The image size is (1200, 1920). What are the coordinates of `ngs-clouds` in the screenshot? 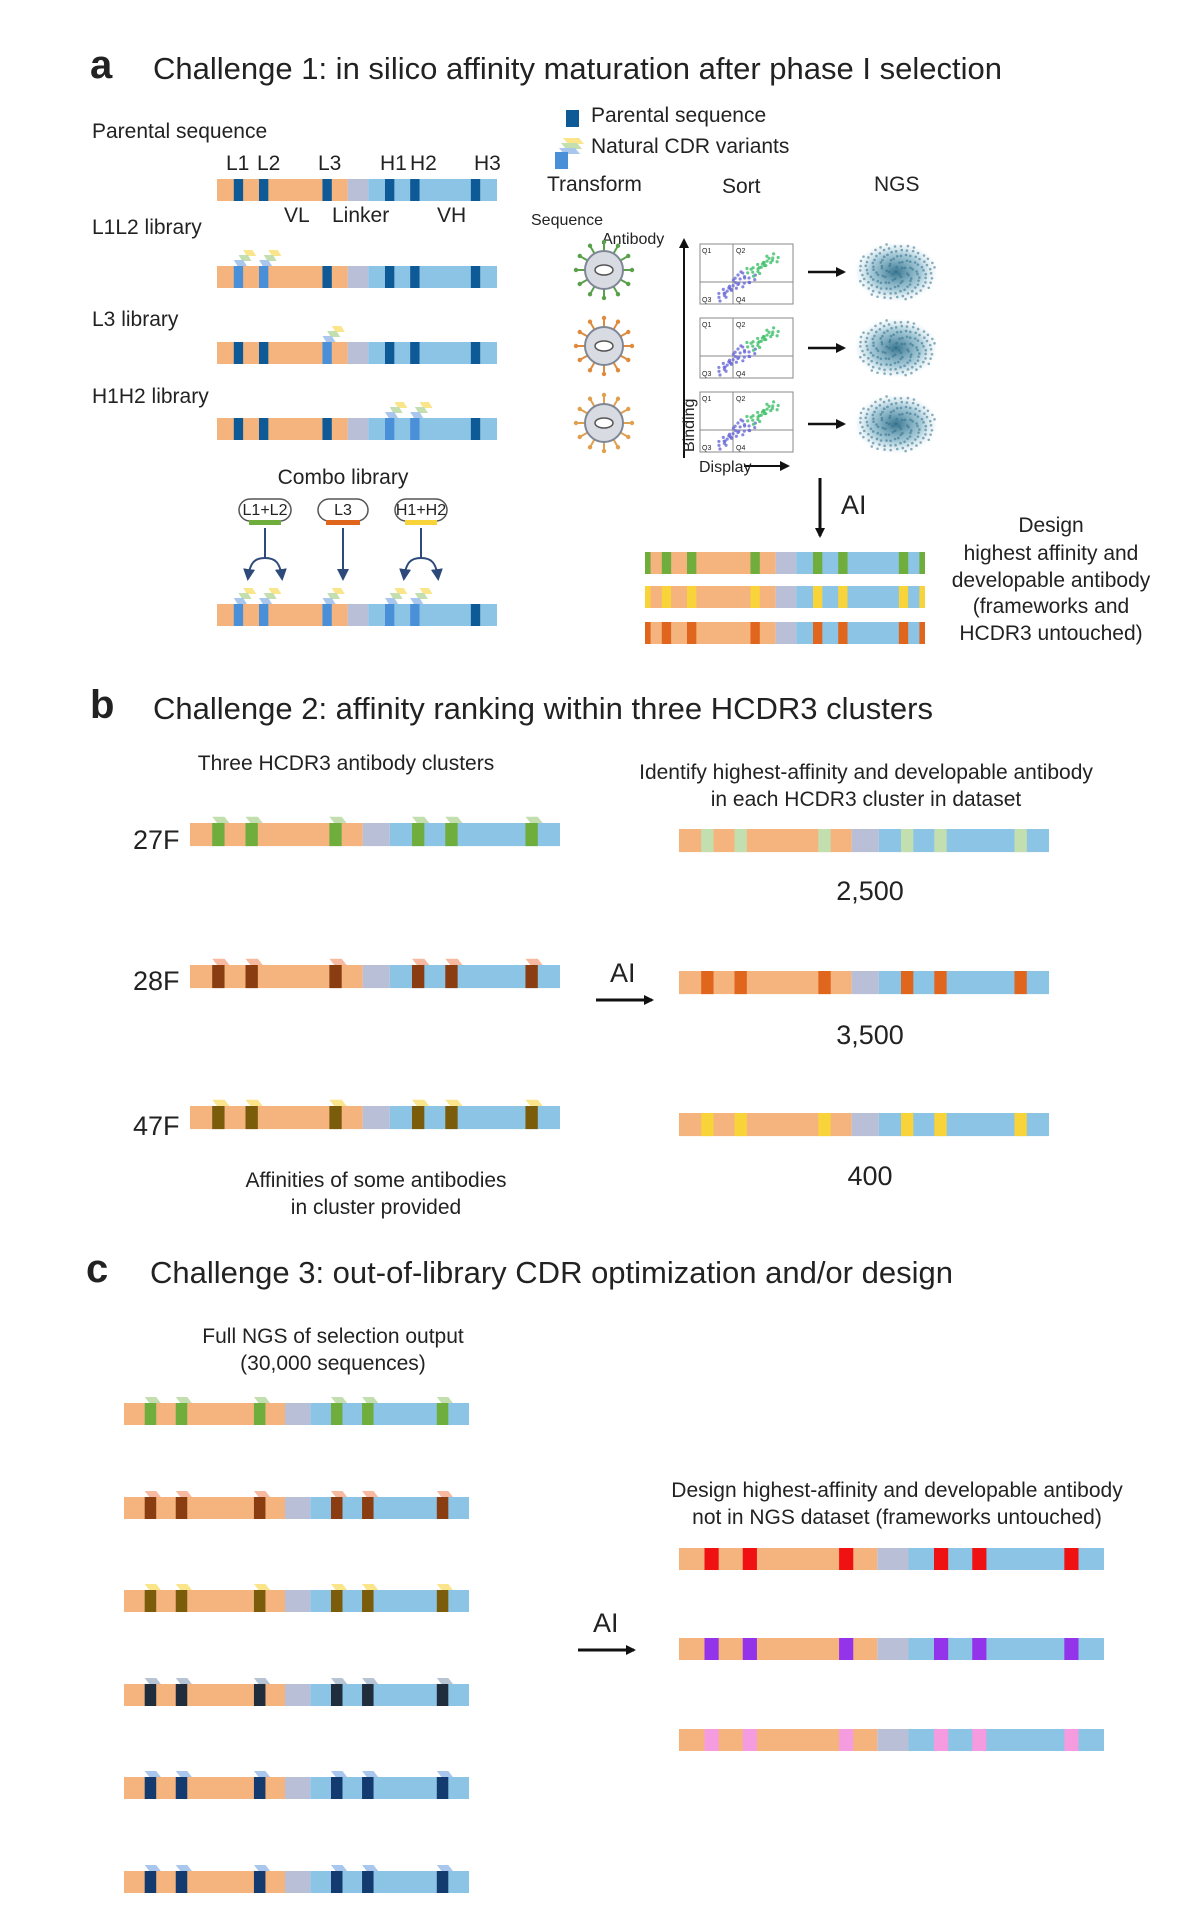 It's located at (896, 348).